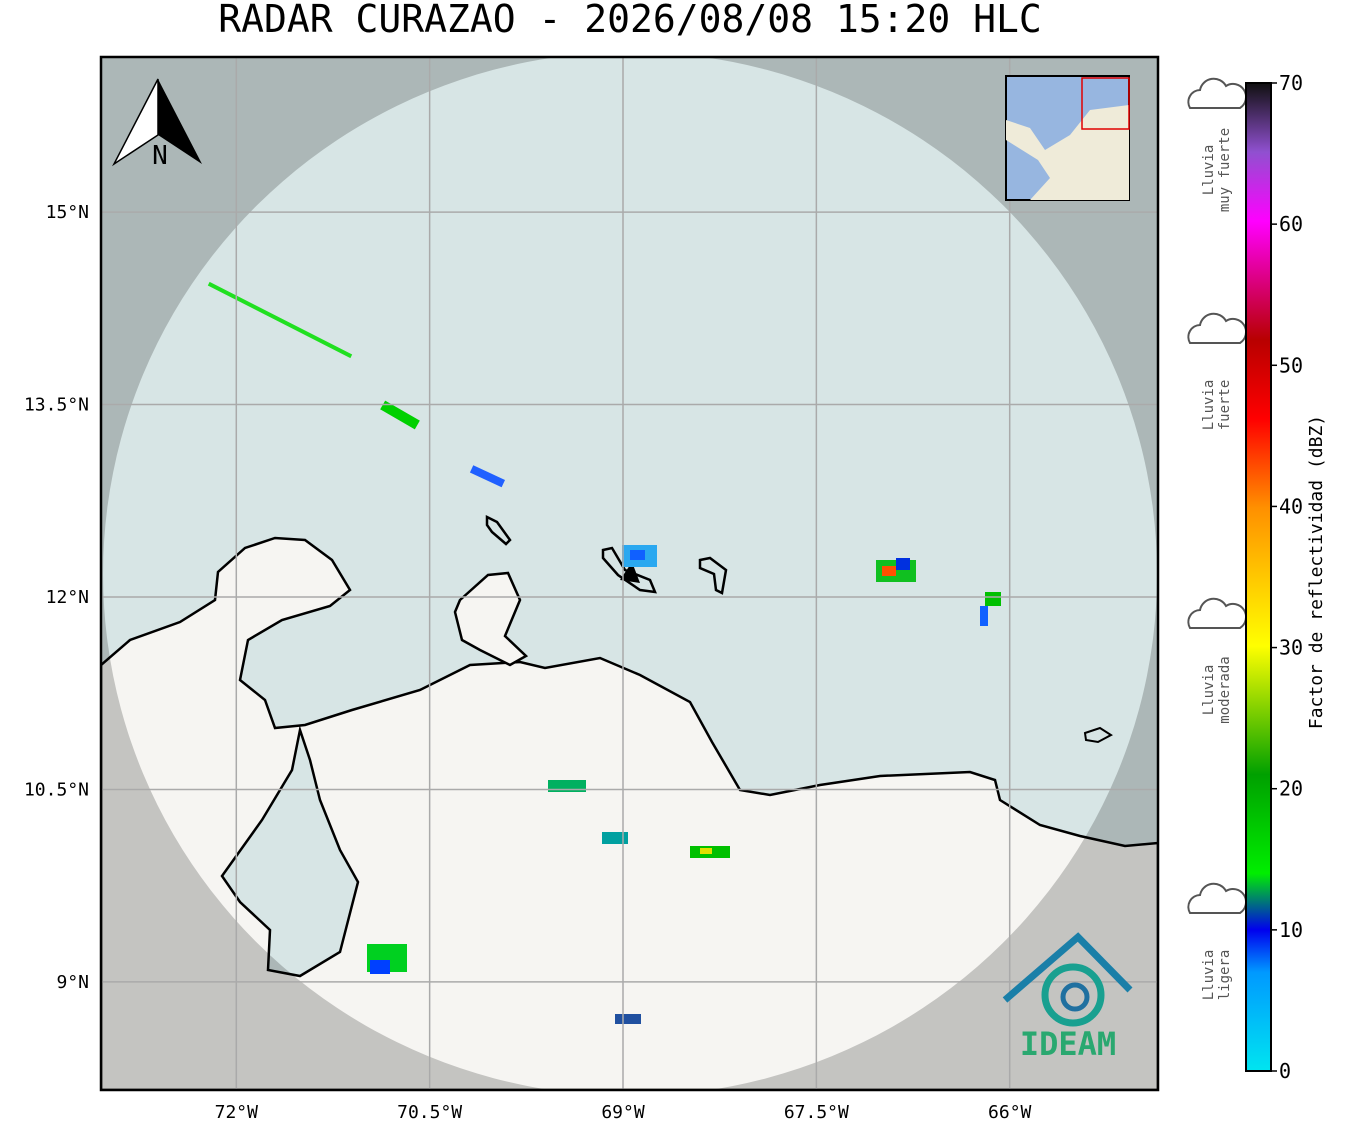 This screenshot has height=1141, width=1368. What do you see at coordinates (1067, 997) in the screenshot?
I see `ideam-logo: IDEAM` at bounding box center [1067, 997].